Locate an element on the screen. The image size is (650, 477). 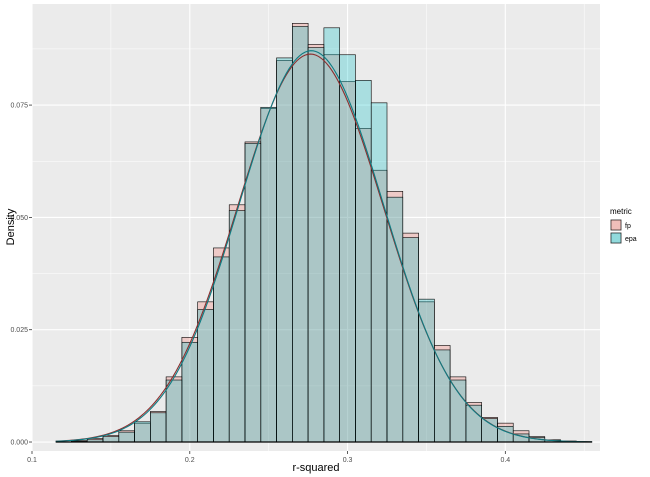
legend-label-fp: fp is located at coordinates (628, 226).